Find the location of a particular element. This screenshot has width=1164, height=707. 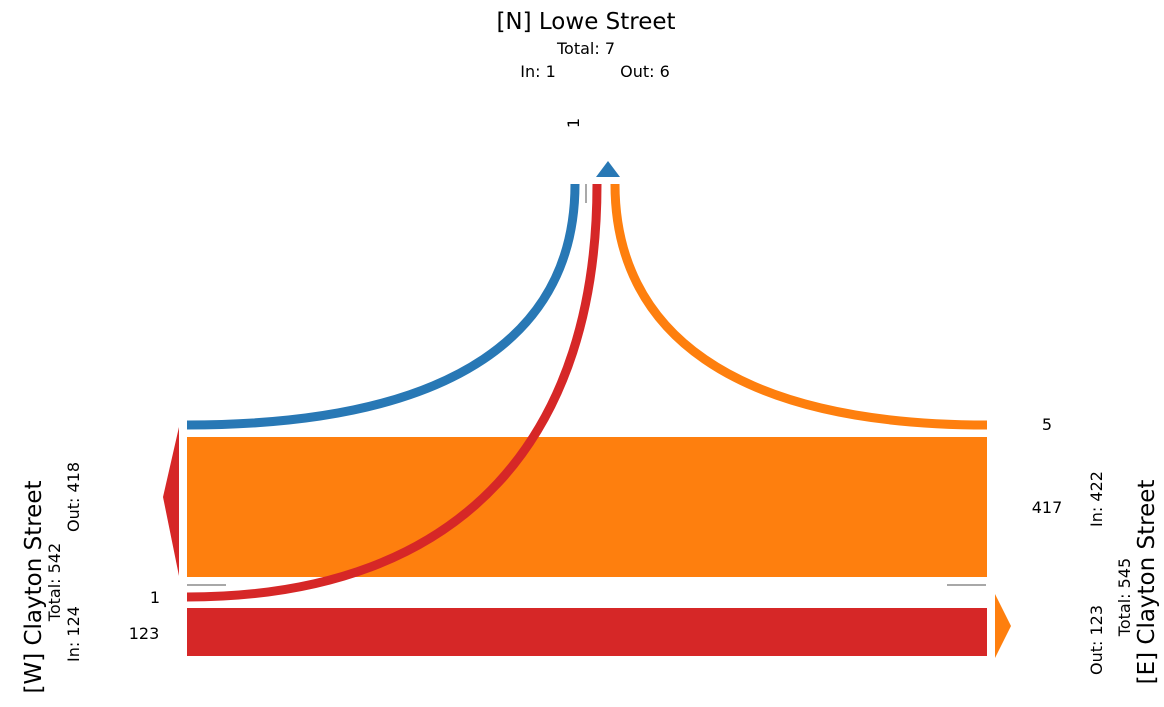

east-flow-label-bottom: 417 is located at coordinates (1047, 507).